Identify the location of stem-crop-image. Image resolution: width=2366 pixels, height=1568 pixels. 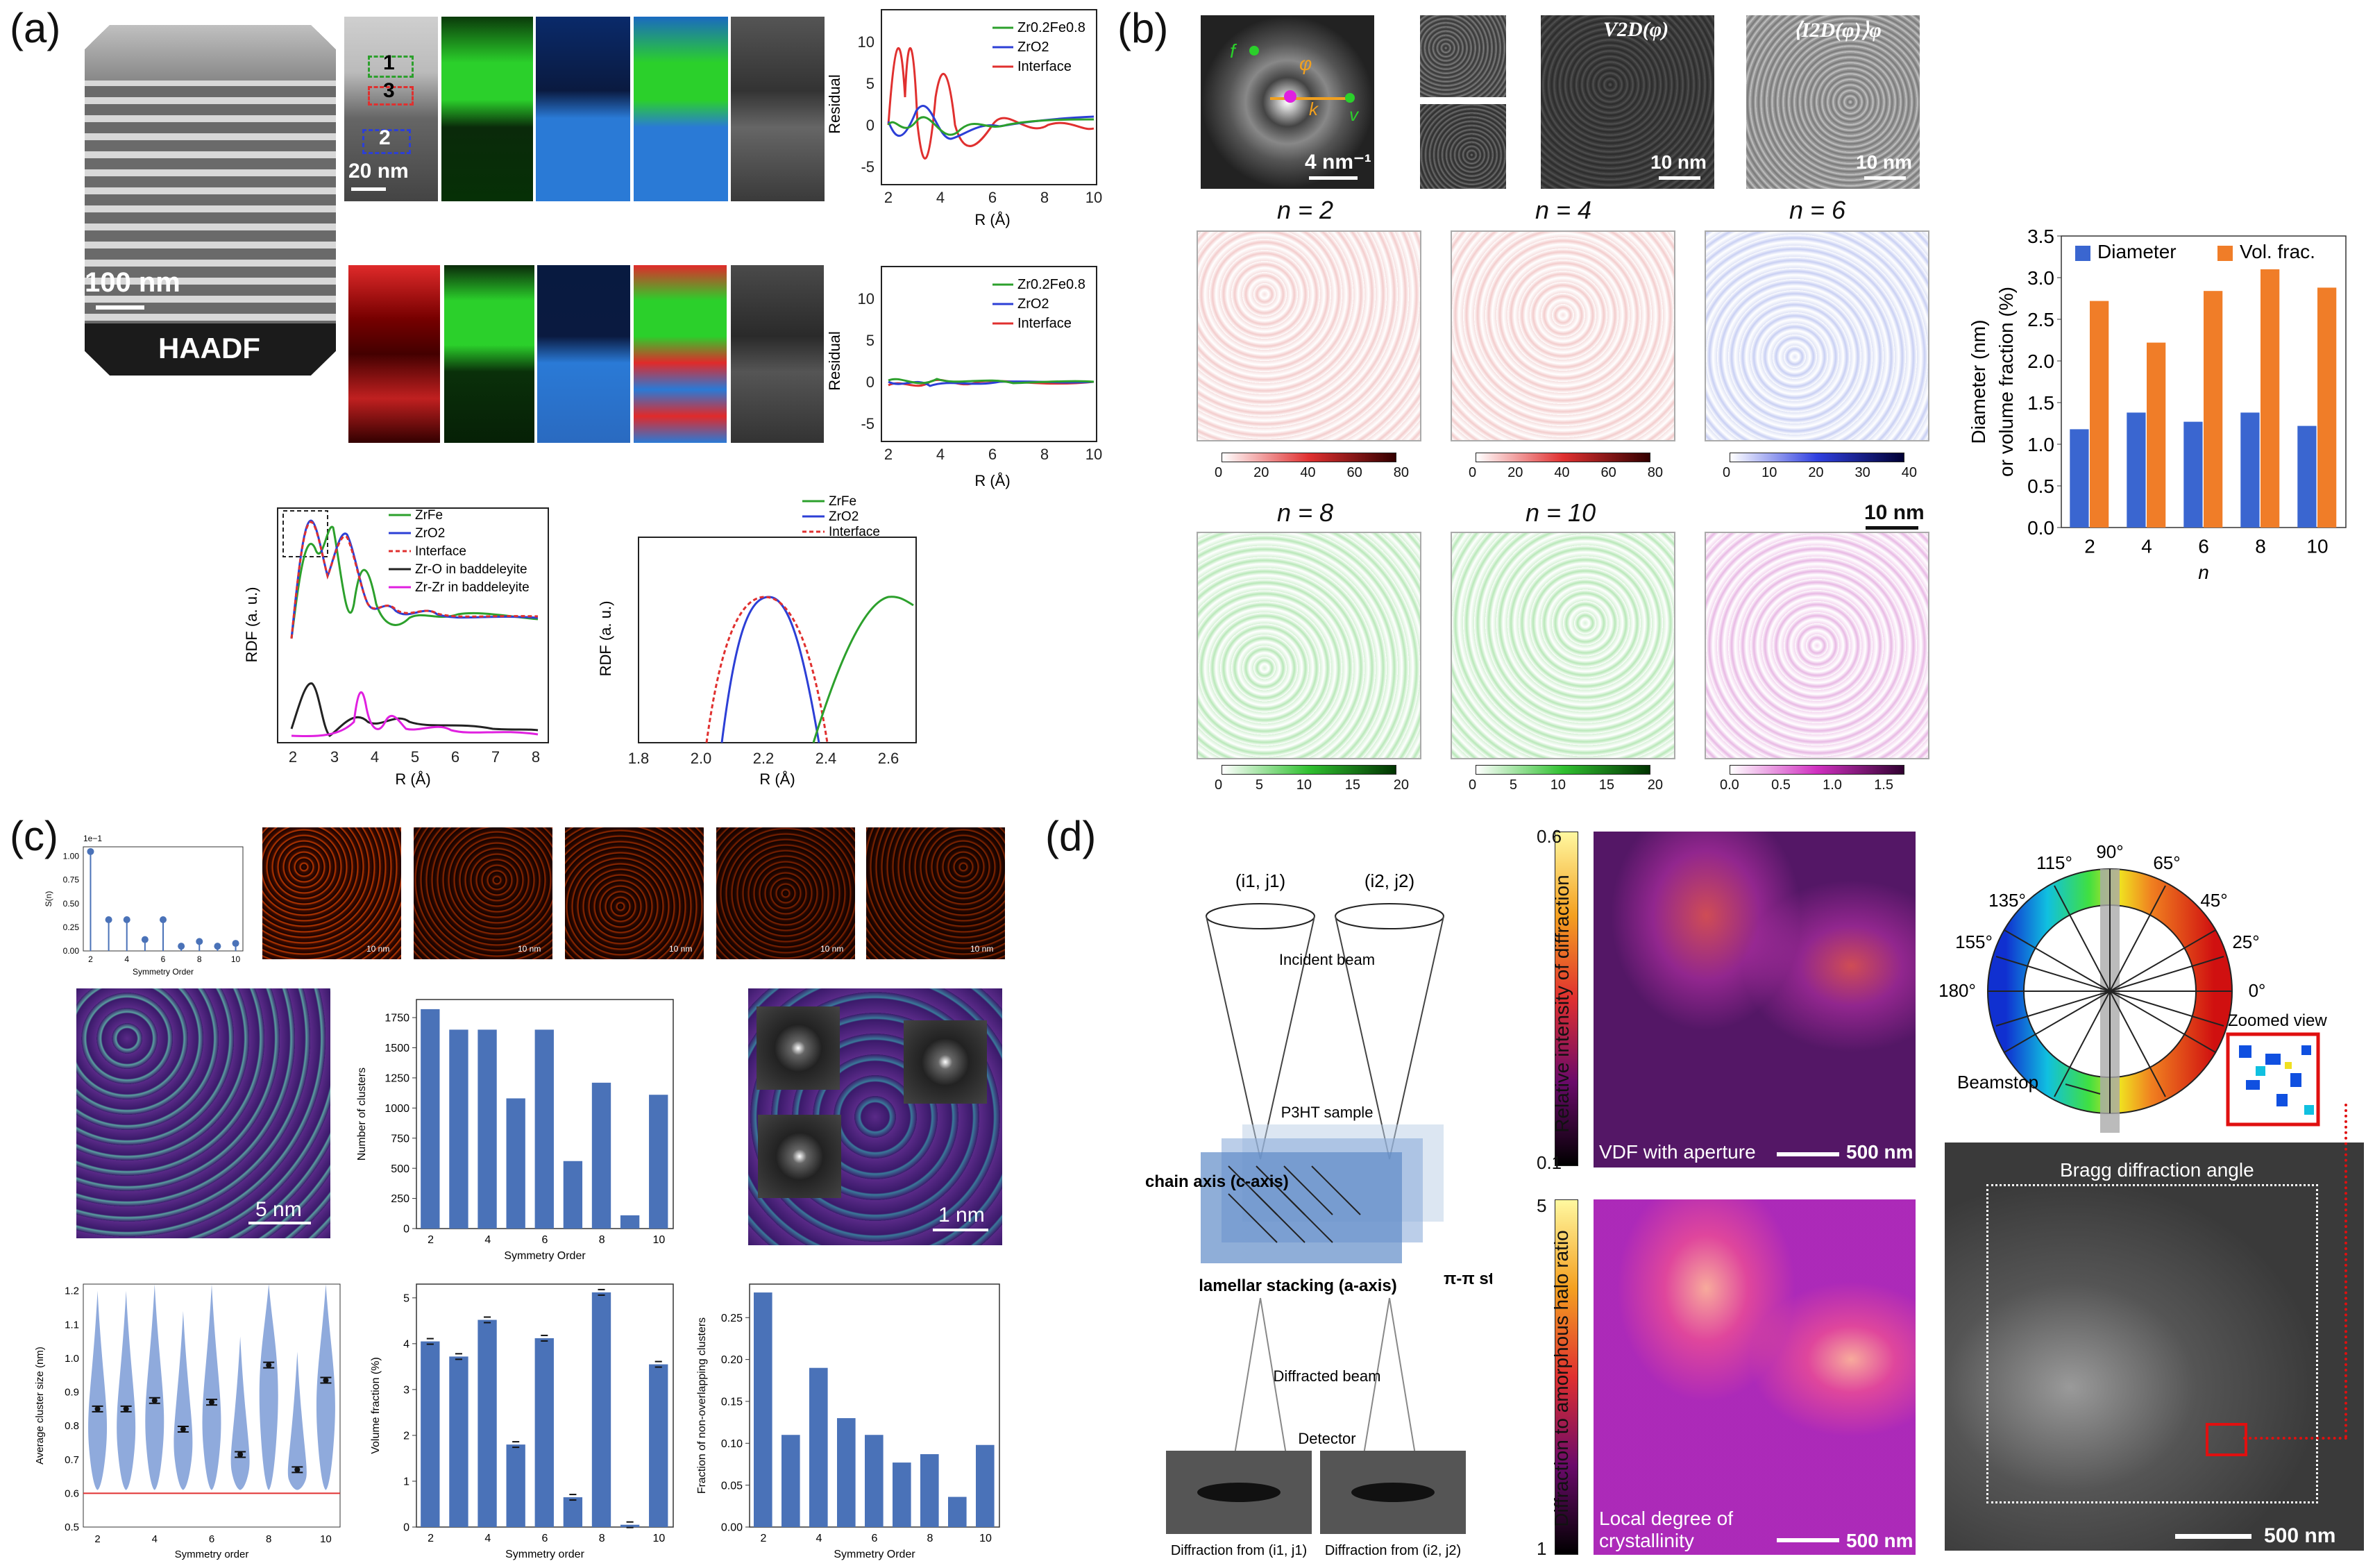
(391, 109).